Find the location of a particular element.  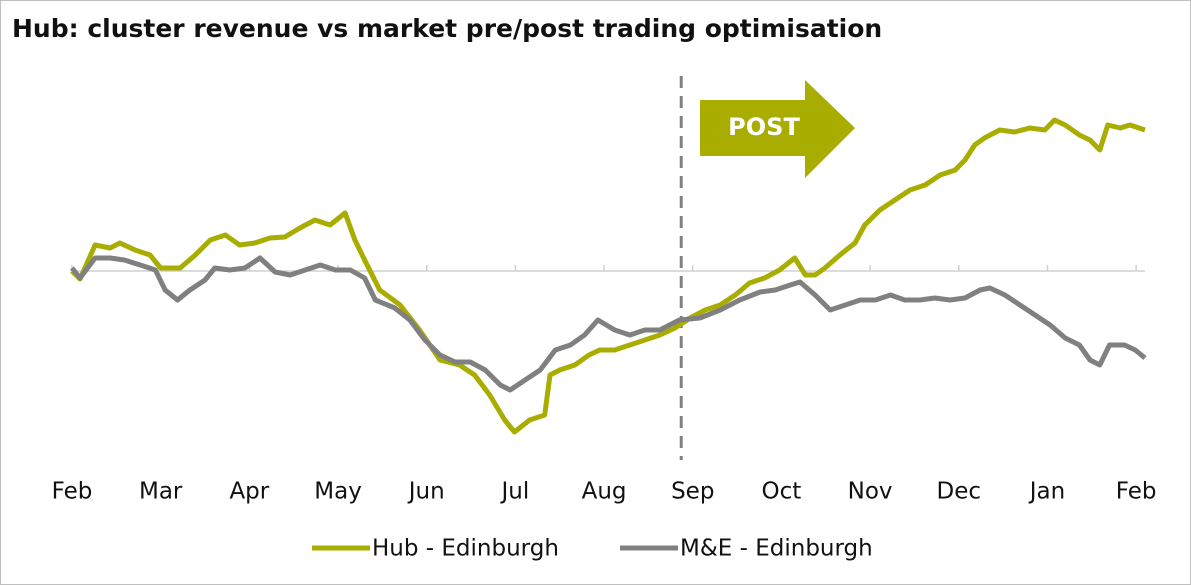

post-arrow is located at coordinates (777, 129).